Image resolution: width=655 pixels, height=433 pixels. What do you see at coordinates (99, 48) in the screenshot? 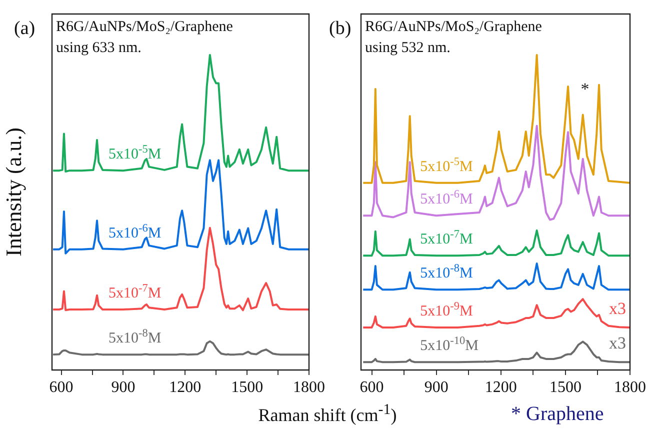
I see `chart-subtitle: using 633 nm.` at bounding box center [99, 48].